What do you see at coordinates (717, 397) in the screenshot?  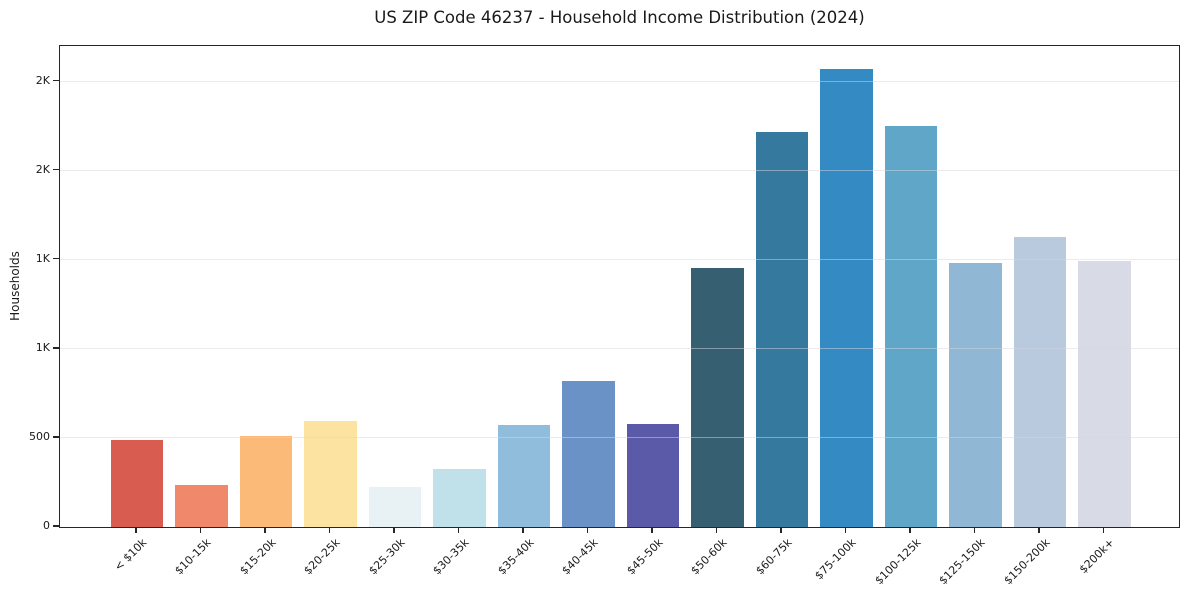 I see `bar-$50-60k` at bounding box center [717, 397].